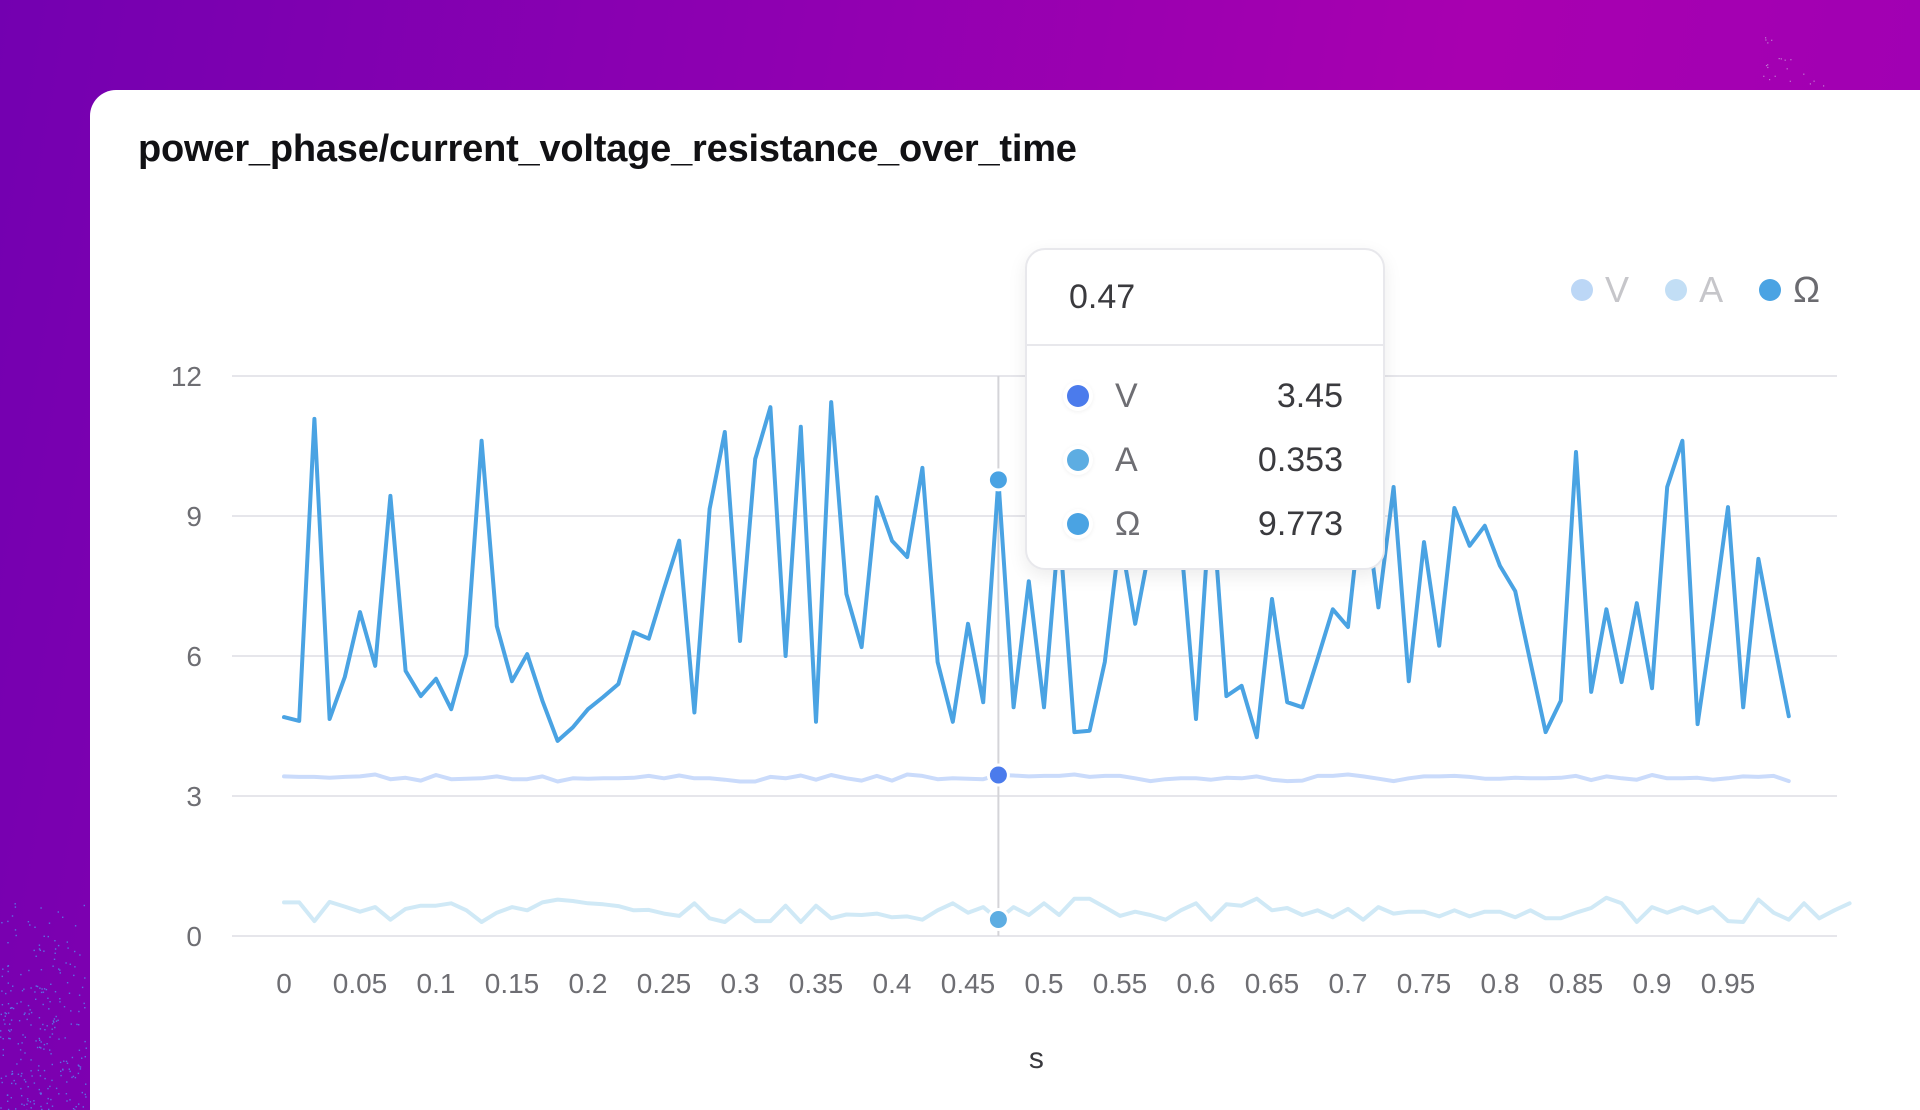  Describe the element at coordinates (1067, 909) in the screenshot. I see `series-line-a` at that location.